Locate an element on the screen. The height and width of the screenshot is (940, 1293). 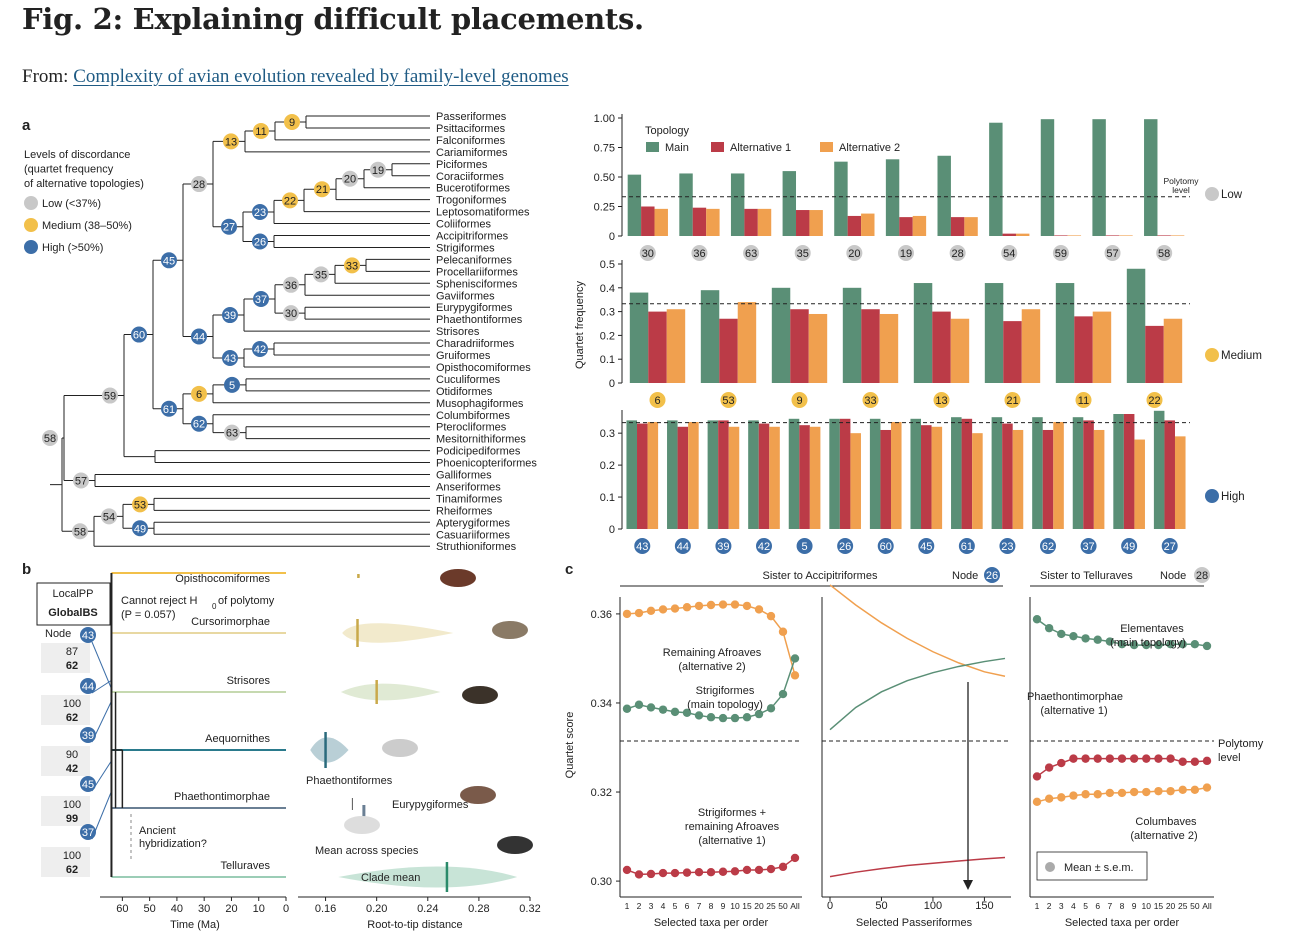
time-tick-label: 20 is located at coordinates (231, 909).